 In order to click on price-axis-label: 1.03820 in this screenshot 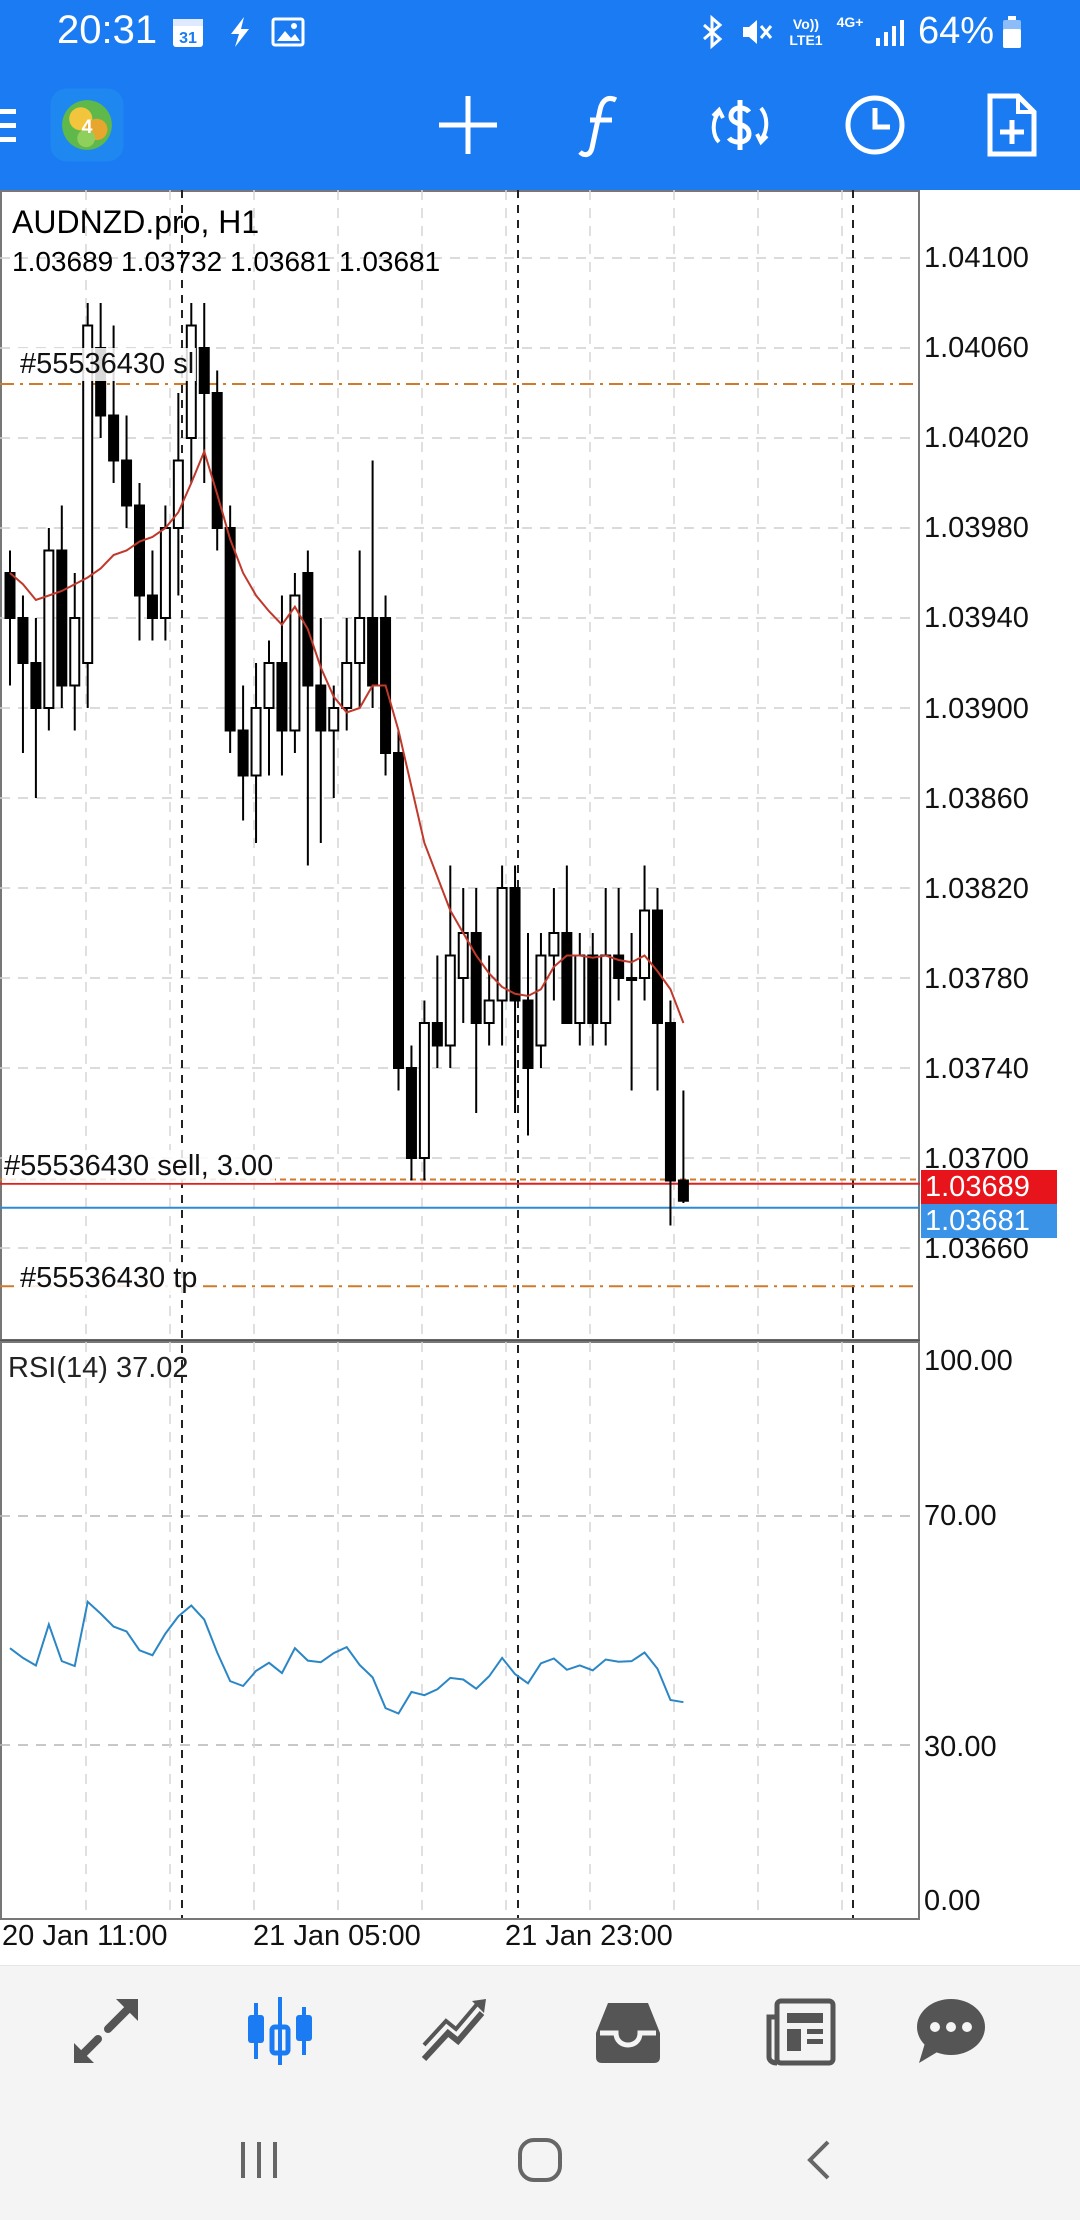, I will do `click(976, 889)`.